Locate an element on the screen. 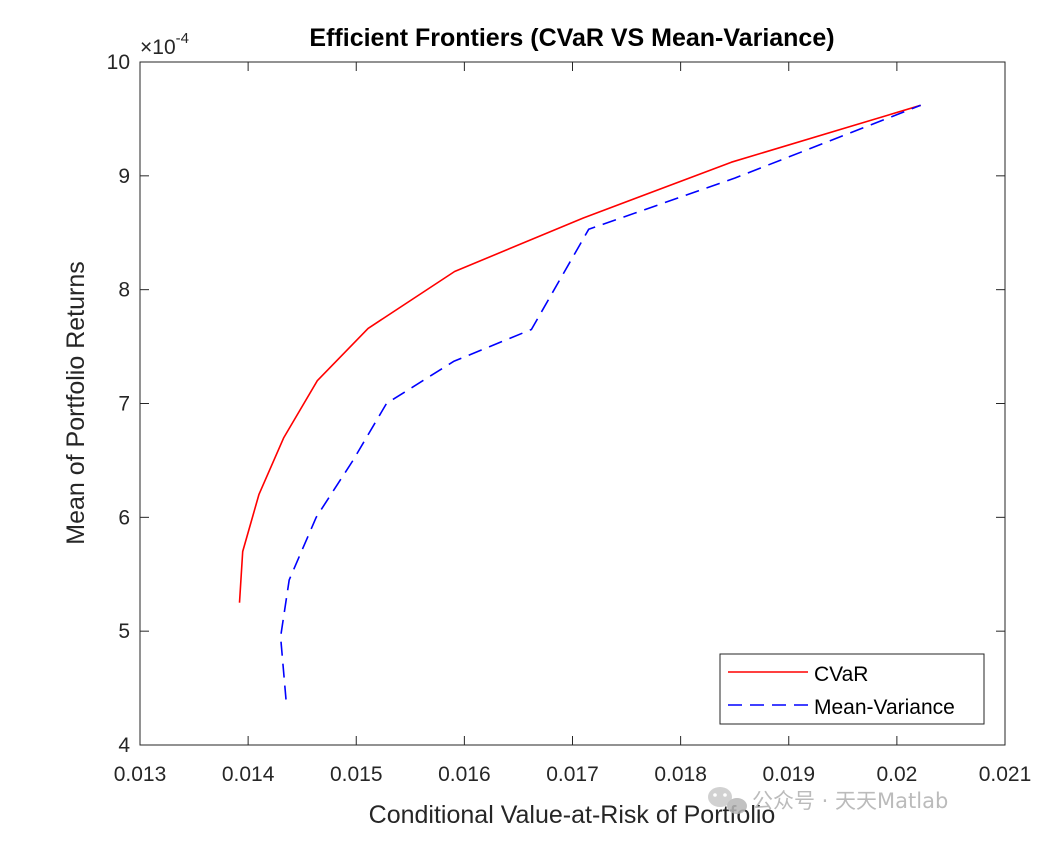  y-tick-label: 8 is located at coordinates (124, 290).